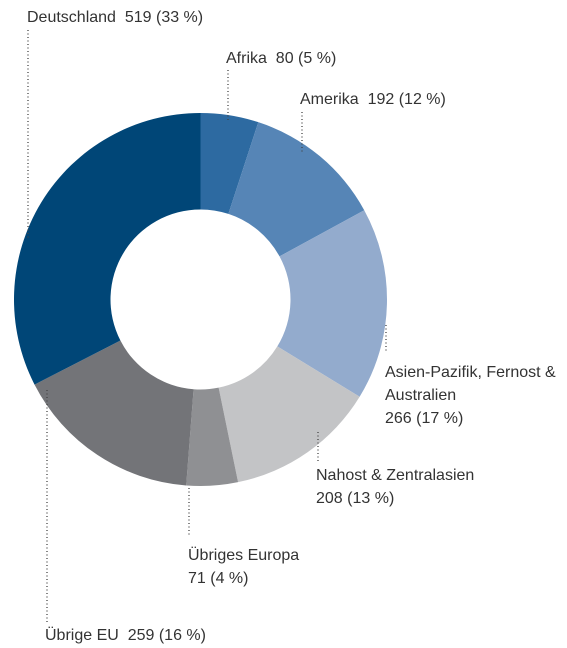  I want to click on category-label: Übriges Europa, so click(244, 555).